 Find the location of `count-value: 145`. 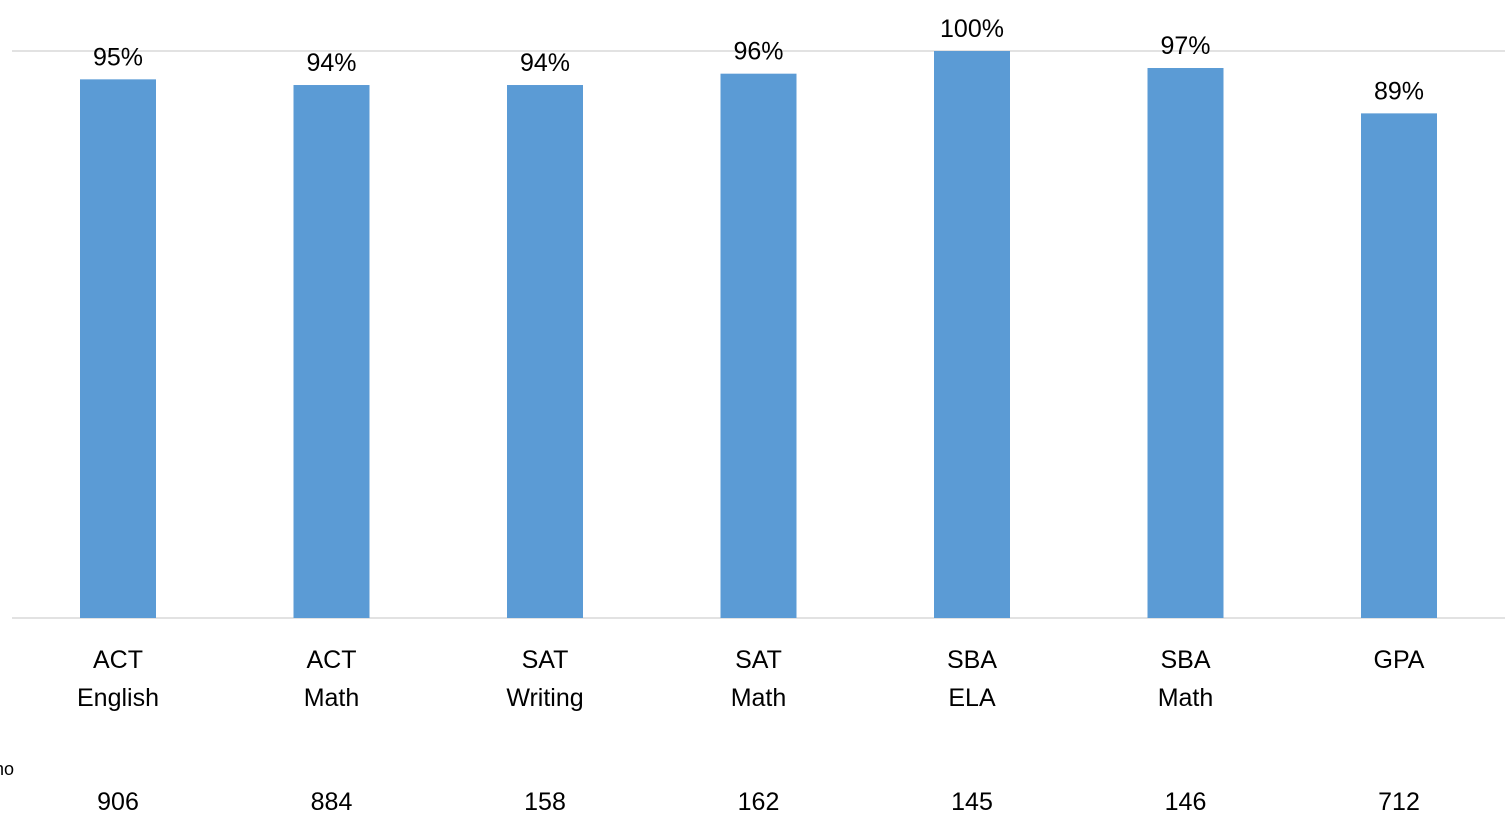

count-value: 145 is located at coordinates (972, 802).